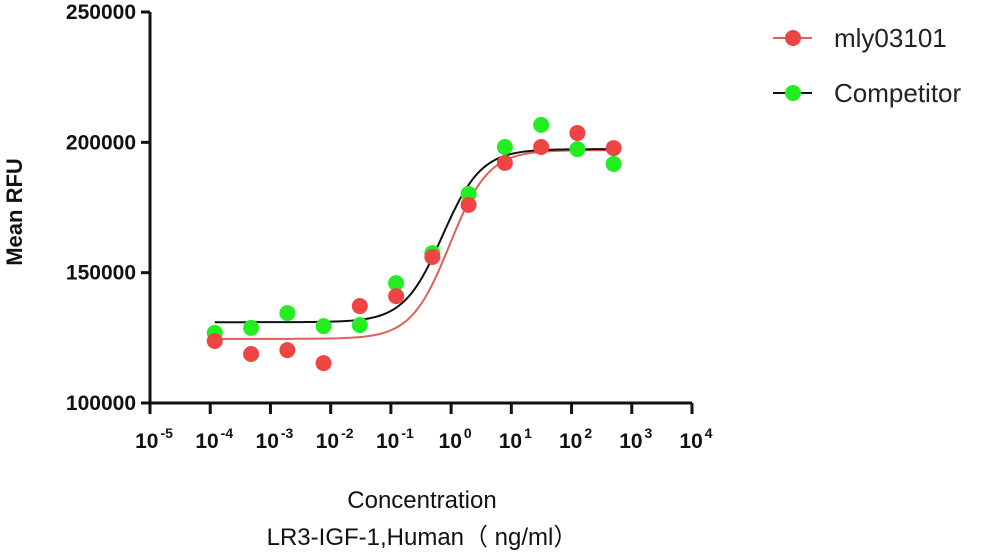 The height and width of the screenshot is (557, 983). Describe the element at coordinates (335, 439) in the screenshot. I see `x-tick-label: 10 -2` at that location.